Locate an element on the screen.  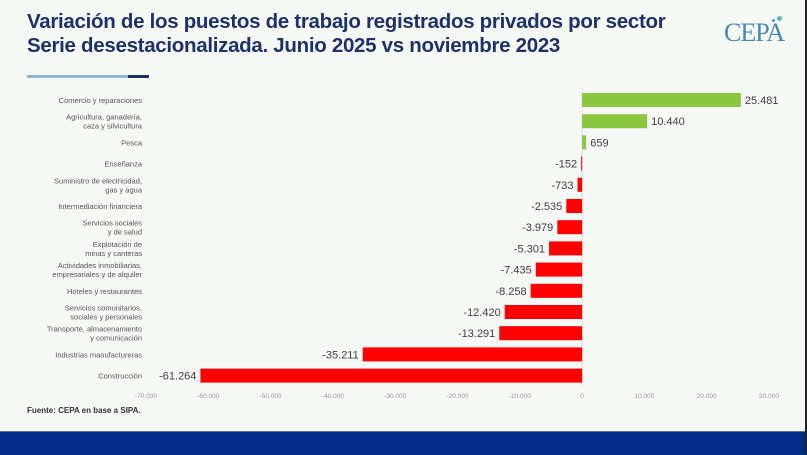
data-label: -13.291 is located at coordinates (476, 334).